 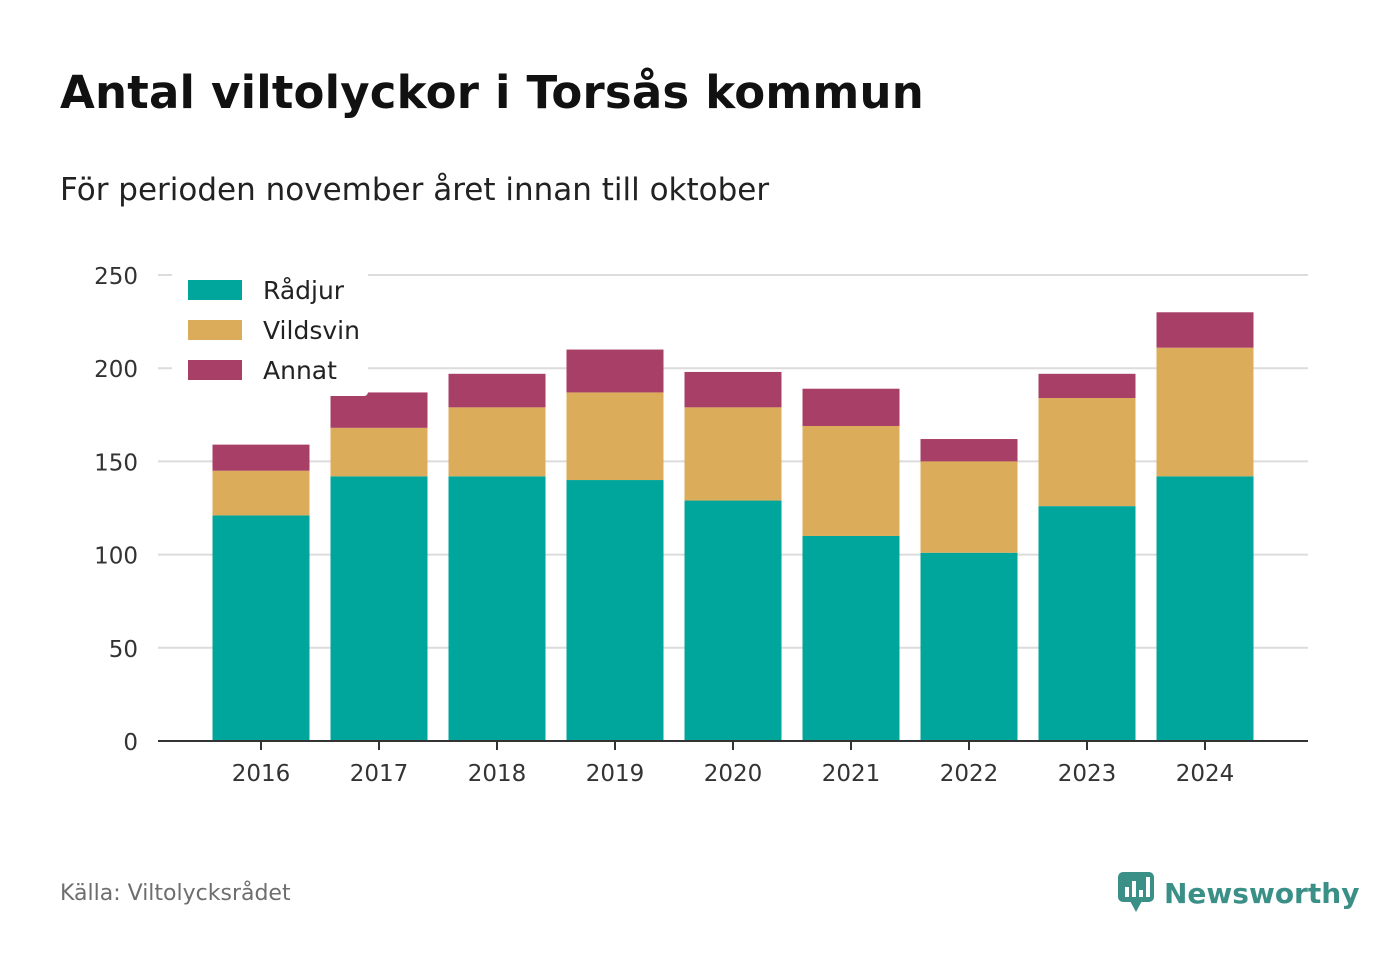 I want to click on bar-annat-2024, so click(x=1205, y=330).